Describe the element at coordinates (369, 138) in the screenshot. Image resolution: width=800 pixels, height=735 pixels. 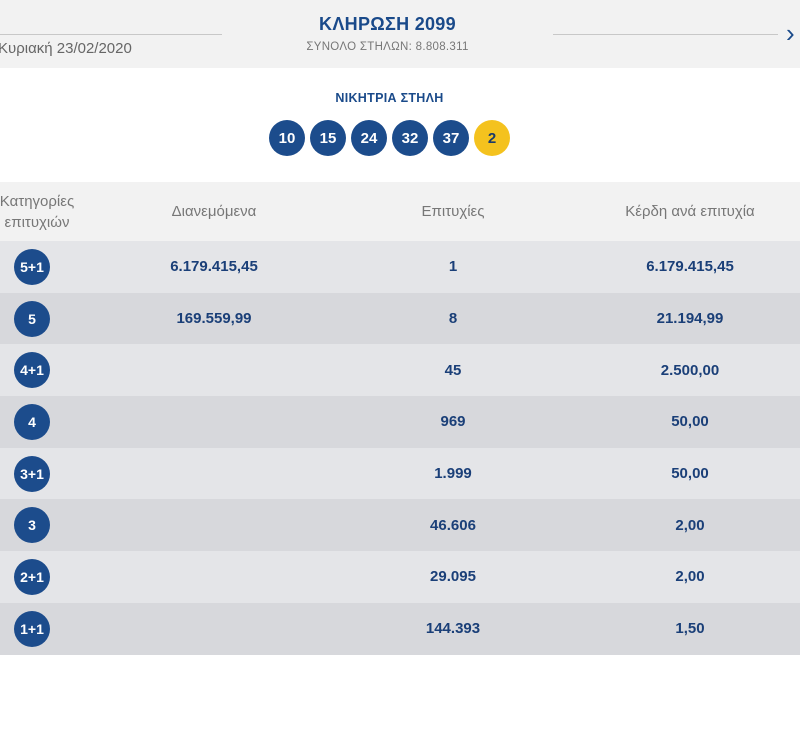
I see `winning-number-ball: 24` at that location.